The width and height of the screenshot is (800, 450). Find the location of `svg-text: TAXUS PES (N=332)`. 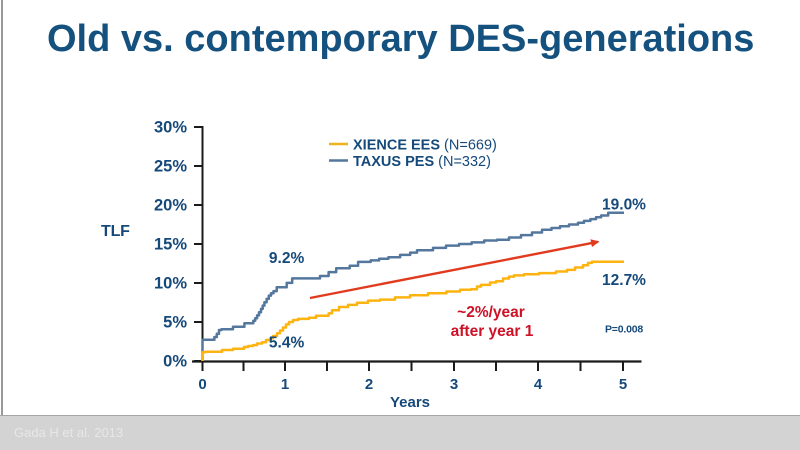

svg-text: TAXUS PES (N=332) is located at coordinates (422, 162).